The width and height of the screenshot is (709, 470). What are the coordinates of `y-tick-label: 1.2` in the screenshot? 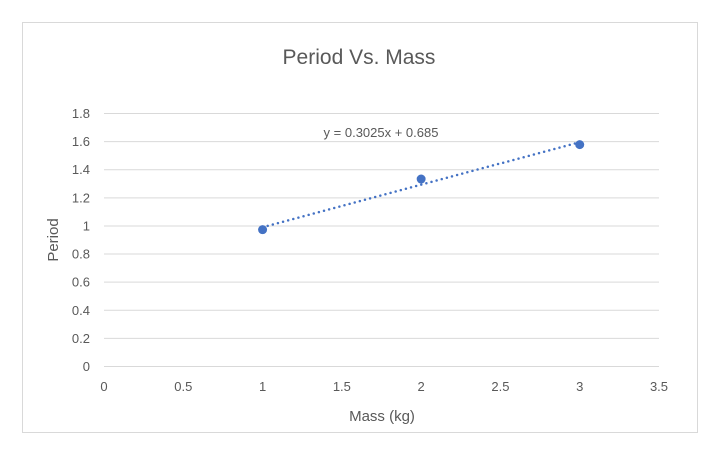 It's located at (81, 197).